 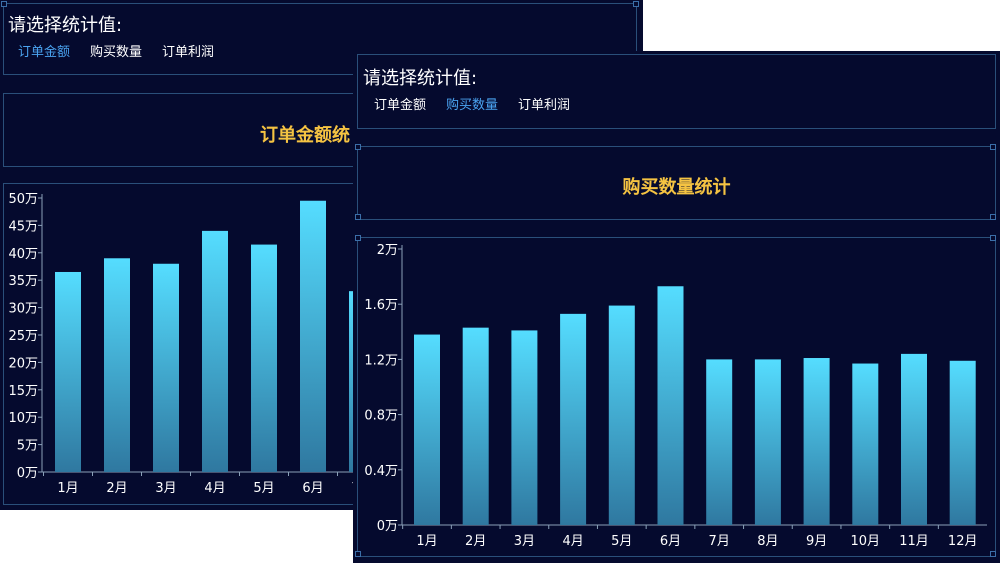 What do you see at coordinates (23, 363) in the screenshot?
I see `y-tick-label: 20万` at bounding box center [23, 363].